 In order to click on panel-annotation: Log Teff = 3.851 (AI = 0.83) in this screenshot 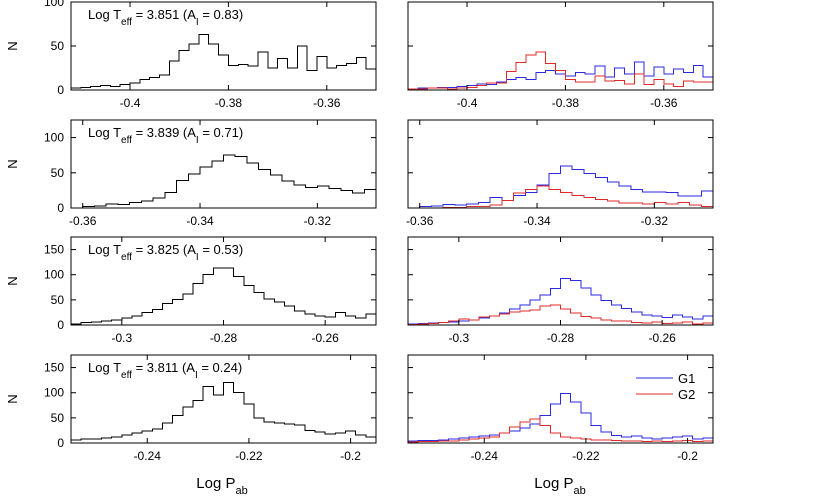, I will do `click(165, 17)`.